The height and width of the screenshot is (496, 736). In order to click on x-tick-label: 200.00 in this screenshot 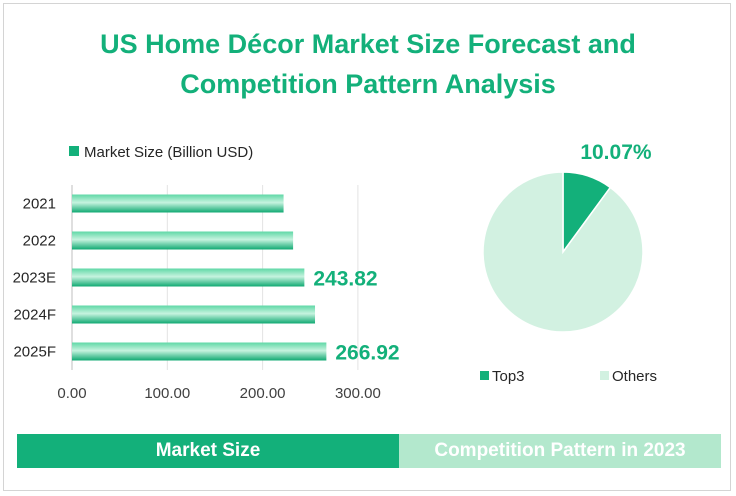, I will do `click(263, 393)`.